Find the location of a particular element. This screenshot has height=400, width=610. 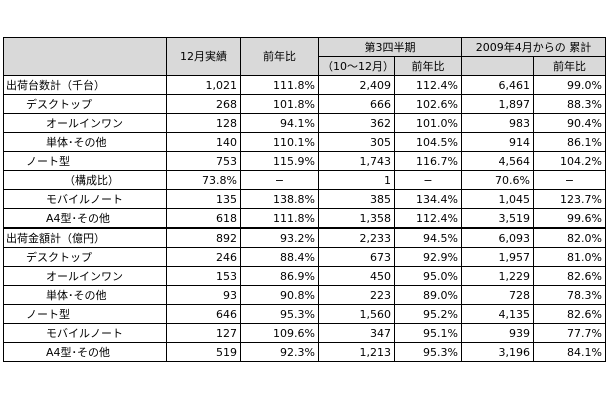

table-cell: 140 is located at coordinates (203, 142).